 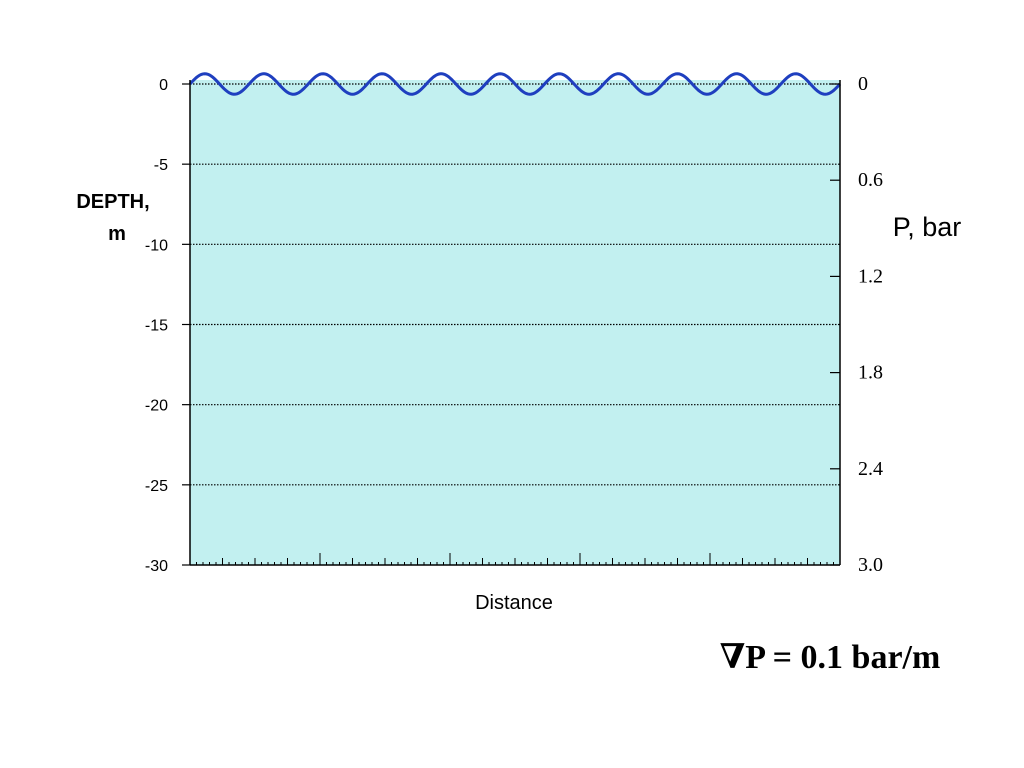 I want to click on pressure-tick-label: 0.6, so click(x=870, y=180).